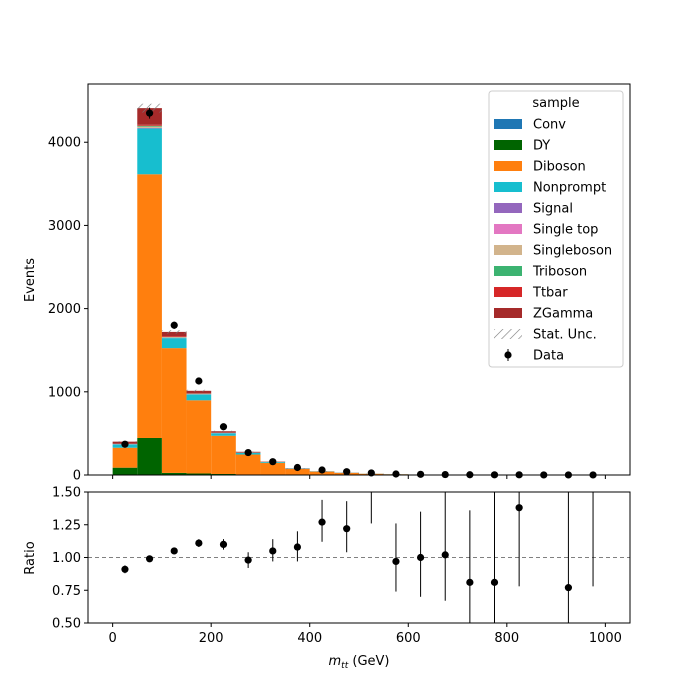 The image size is (700, 700). What do you see at coordinates (66, 558) in the screenshot?
I see `ratio-y-tick-label: 1.00` at bounding box center [66, 558].